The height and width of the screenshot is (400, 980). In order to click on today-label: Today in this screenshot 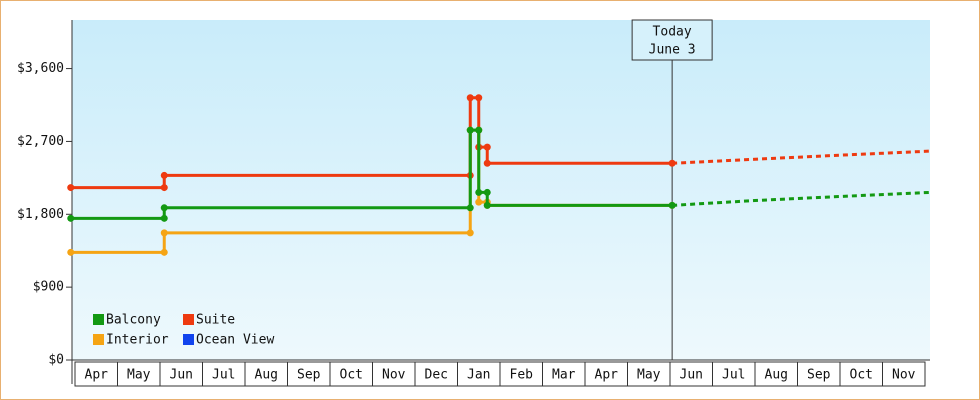, I will do `click(672, 32)`.